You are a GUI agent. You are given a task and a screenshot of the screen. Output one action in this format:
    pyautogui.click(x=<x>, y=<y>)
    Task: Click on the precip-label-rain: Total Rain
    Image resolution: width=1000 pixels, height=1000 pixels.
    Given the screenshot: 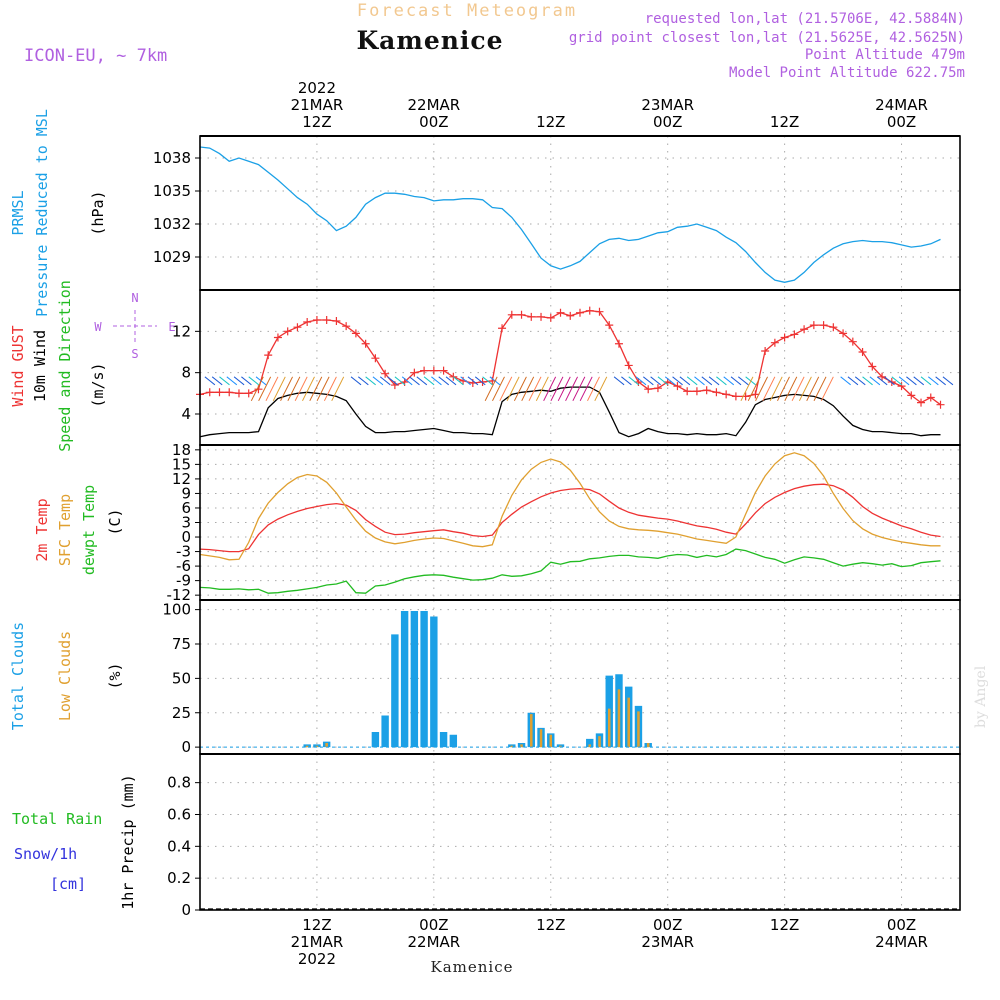 What is the action you would take?
    pyautogui.click(x=57, y=819)
    